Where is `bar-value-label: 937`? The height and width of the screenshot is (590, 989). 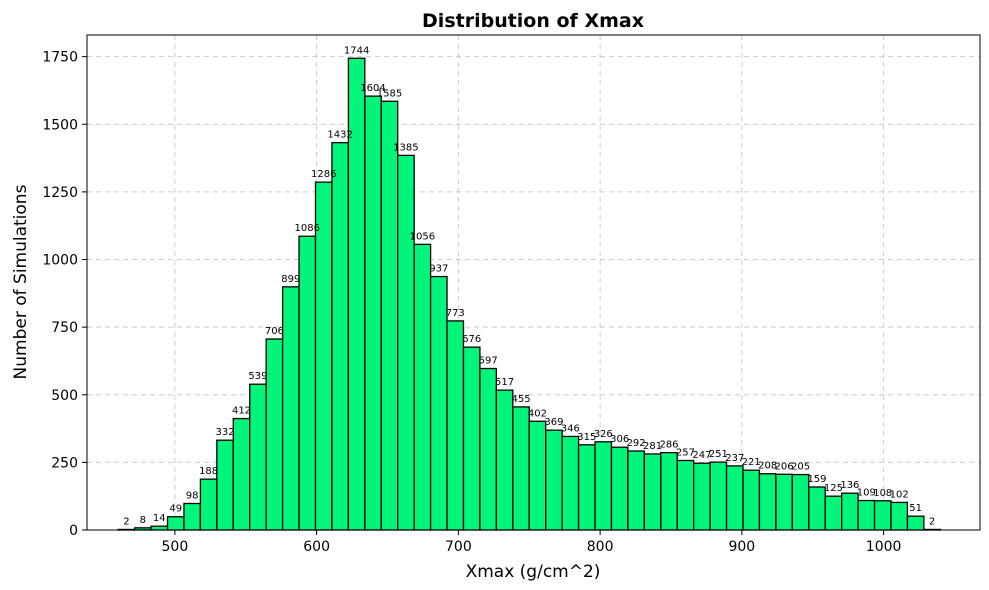
bar-value-label: 937 is located at coordinates (438, 269).